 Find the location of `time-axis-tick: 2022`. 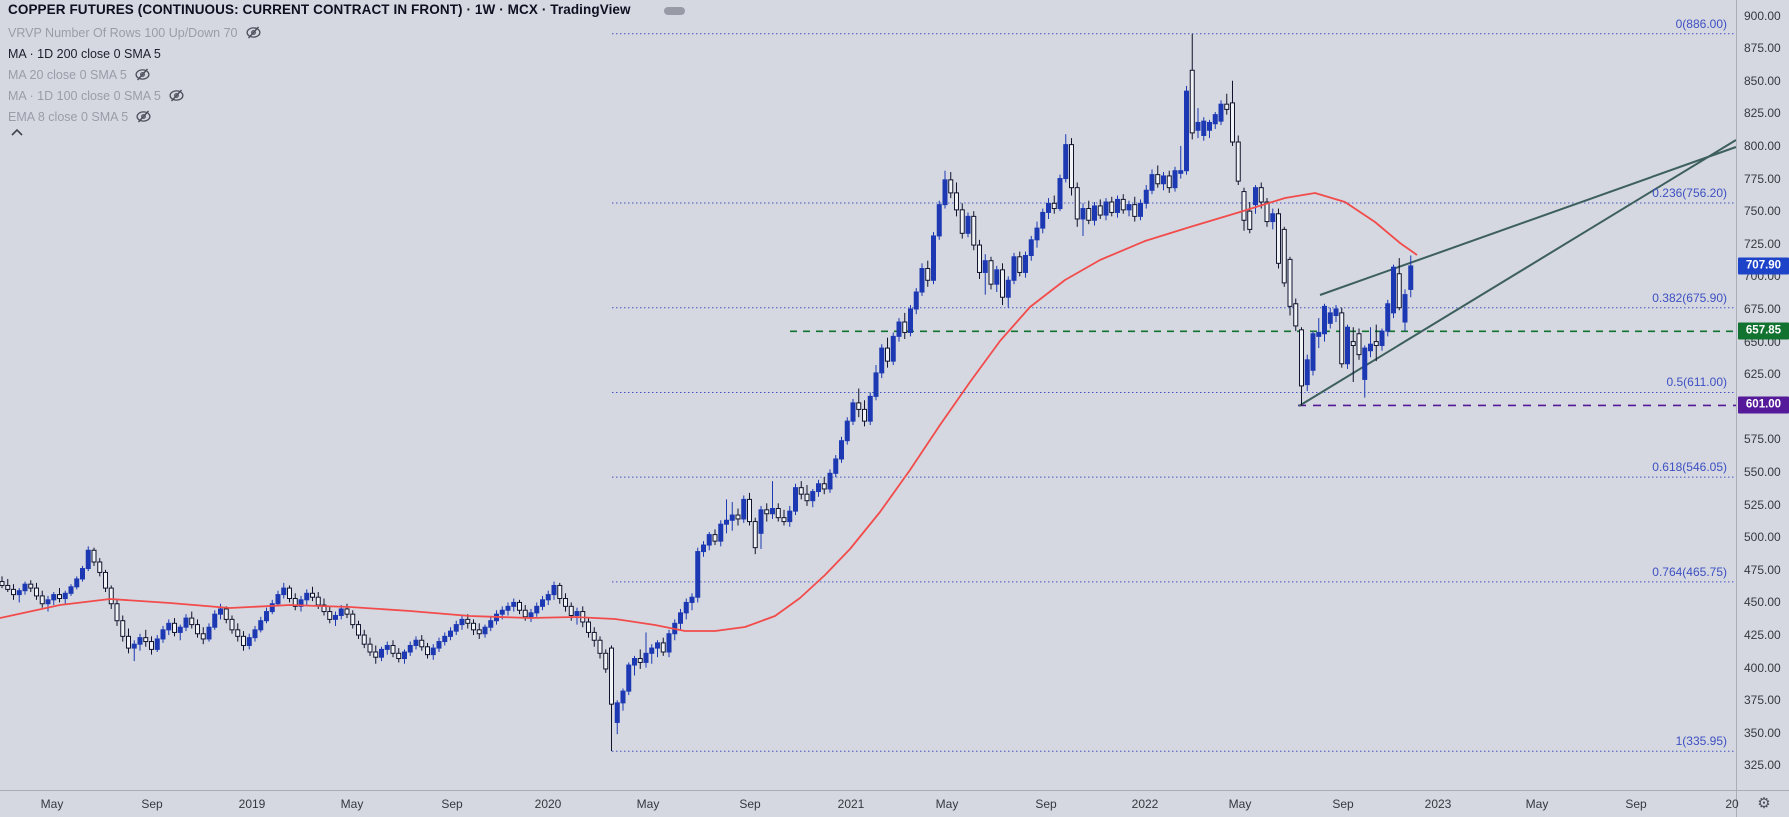

time-axis-tick: 2022 is located at coordinates (1145, 804).